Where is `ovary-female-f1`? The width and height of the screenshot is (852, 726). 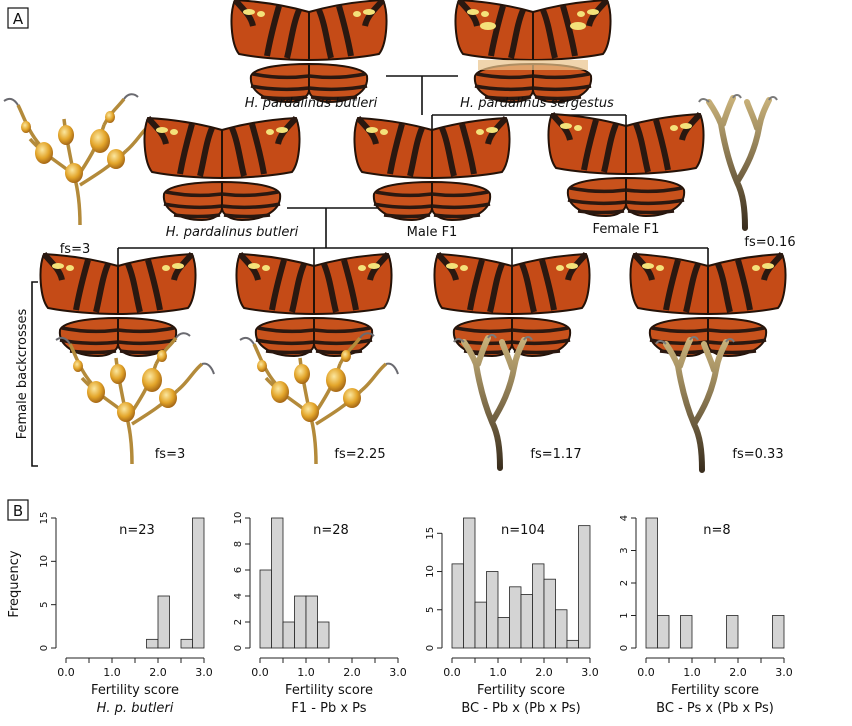
ovary-female-f1 is located at coordinates (738, 161).